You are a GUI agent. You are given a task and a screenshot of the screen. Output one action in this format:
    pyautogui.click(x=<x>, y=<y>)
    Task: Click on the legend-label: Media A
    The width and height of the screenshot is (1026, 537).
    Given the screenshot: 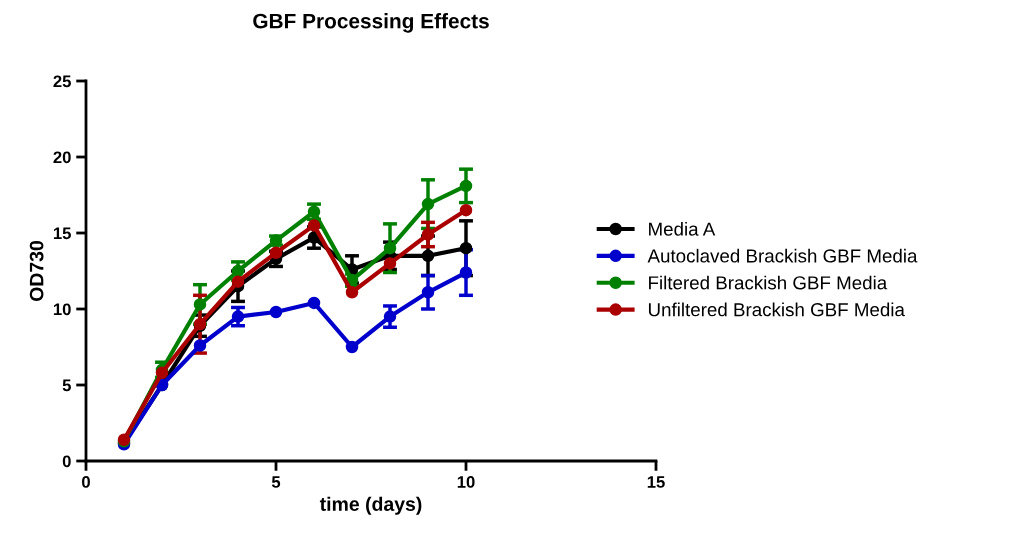 What is the action you would take?
    pyautogui.click(x=682, y=228)
    